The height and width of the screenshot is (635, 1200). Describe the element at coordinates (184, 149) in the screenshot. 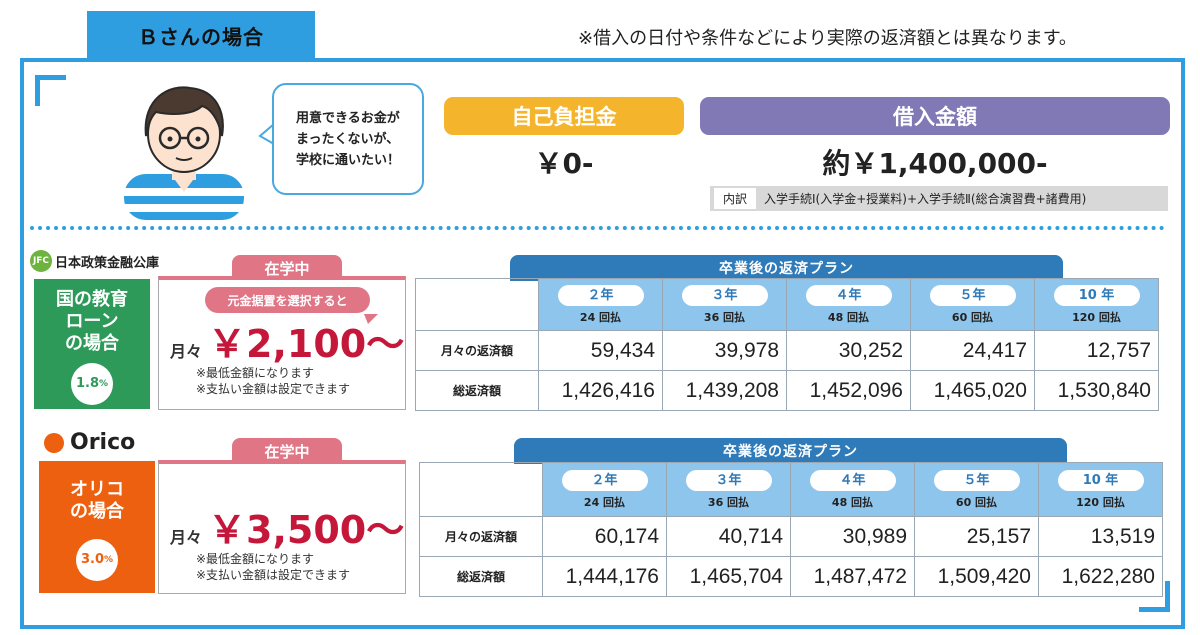

I see `student-avatar-illustration` at that location.